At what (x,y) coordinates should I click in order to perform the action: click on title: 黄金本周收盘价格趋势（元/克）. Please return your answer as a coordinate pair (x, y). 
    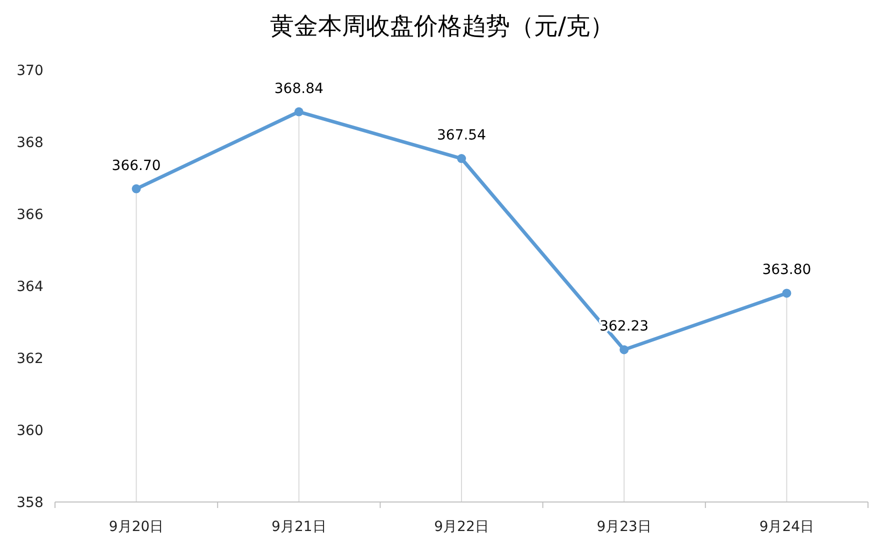
    Looking at the image, I should click on (442, 26).